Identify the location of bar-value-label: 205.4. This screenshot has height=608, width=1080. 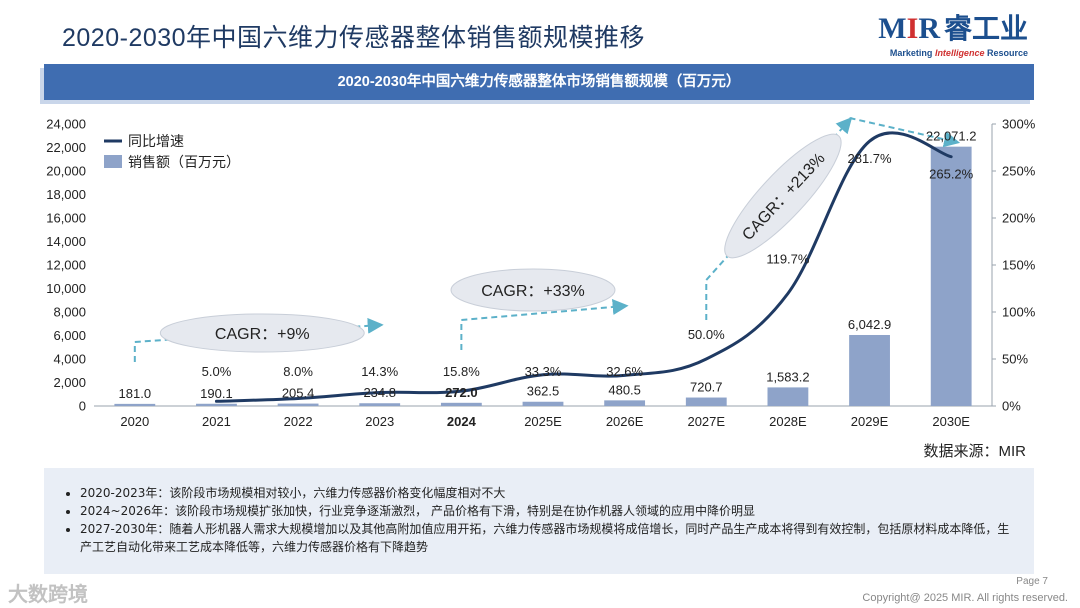
(298, 393).